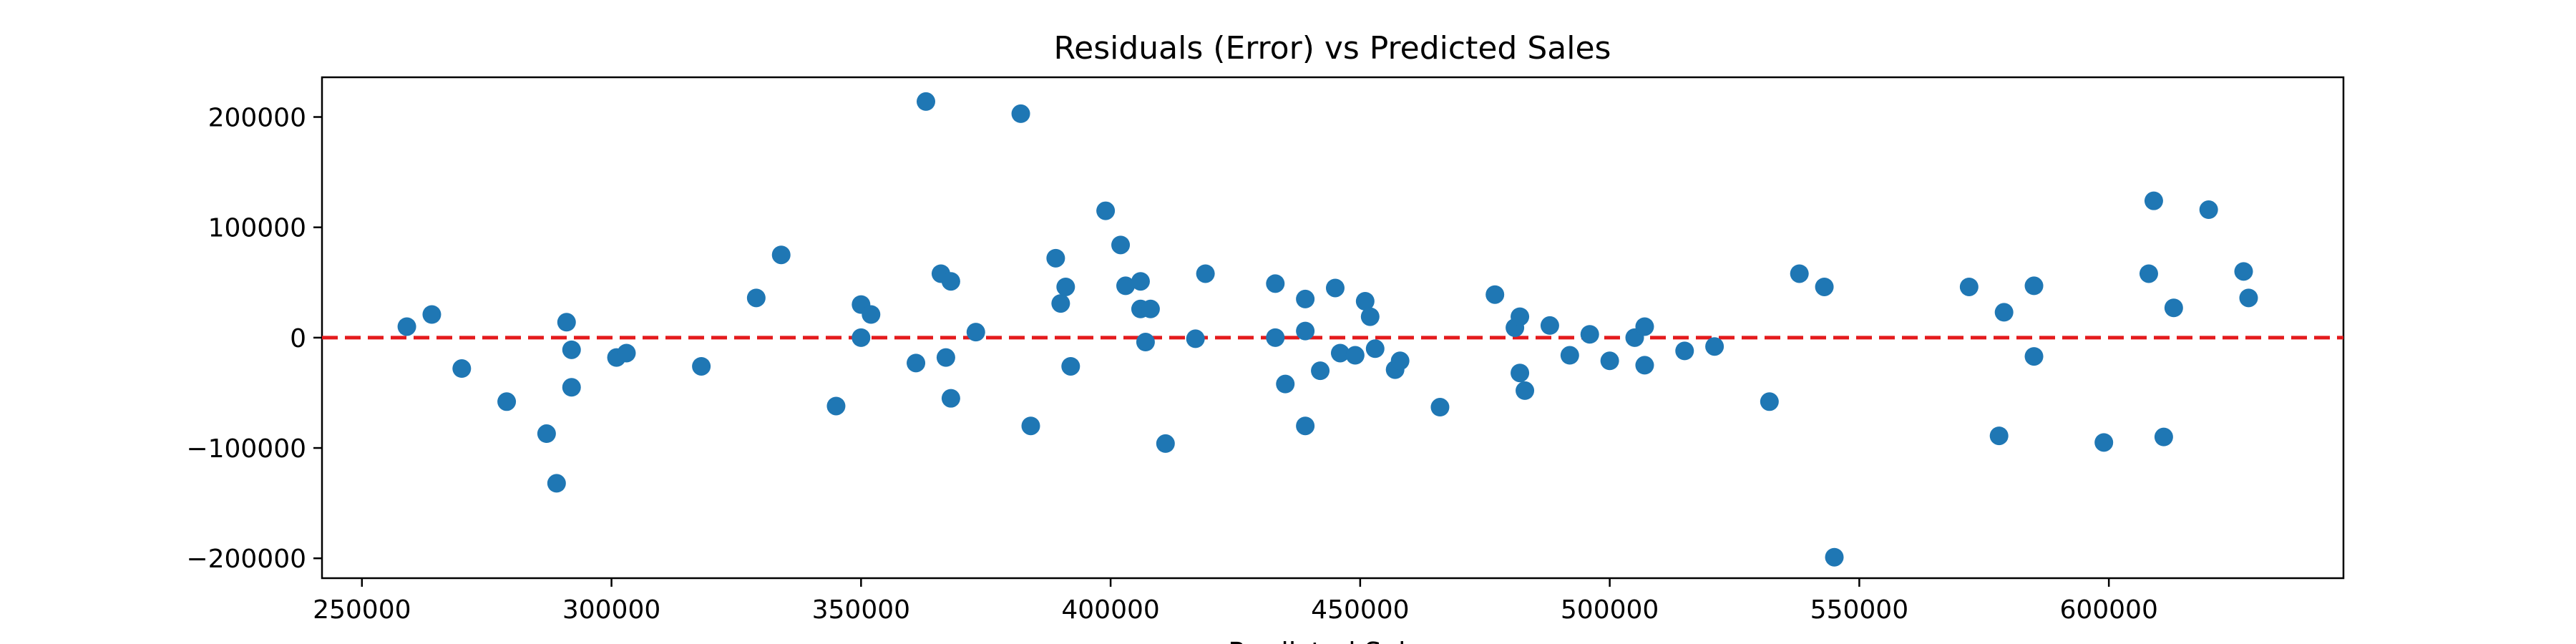  What do you see at coordinates (1110, 610) in the screenshot?
I see `x-tick-label: 400000` at bounding box center [1110, 610].